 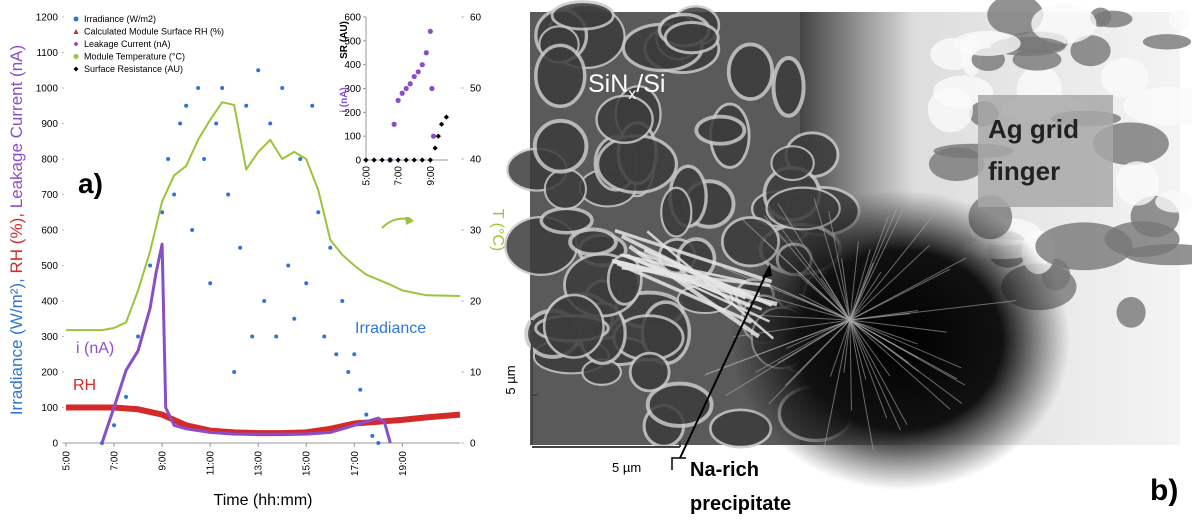 What do you see at coordinates (403, 463) in the screenshot?
I see `x-tick-label: 19:00` at bounding box center [403, 463].